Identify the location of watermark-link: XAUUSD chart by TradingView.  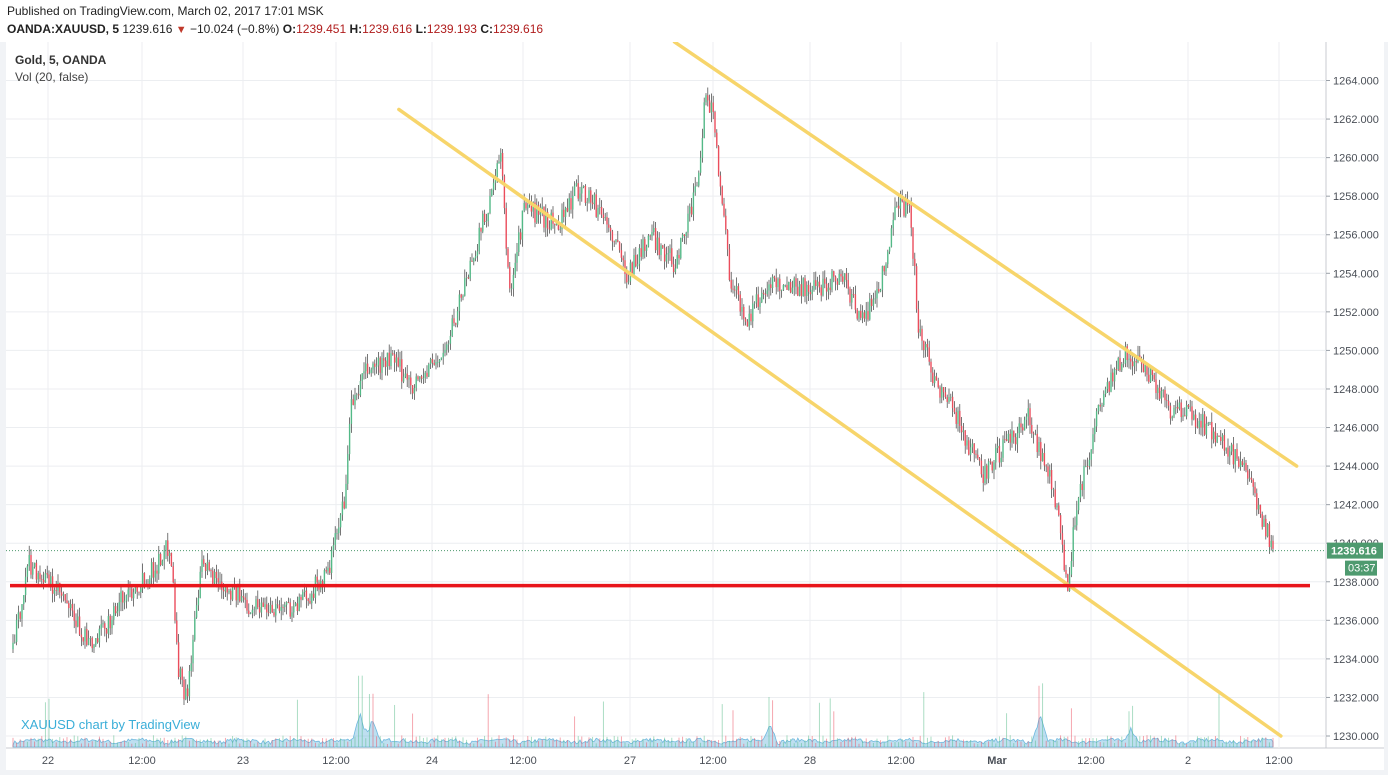
(110, 724).